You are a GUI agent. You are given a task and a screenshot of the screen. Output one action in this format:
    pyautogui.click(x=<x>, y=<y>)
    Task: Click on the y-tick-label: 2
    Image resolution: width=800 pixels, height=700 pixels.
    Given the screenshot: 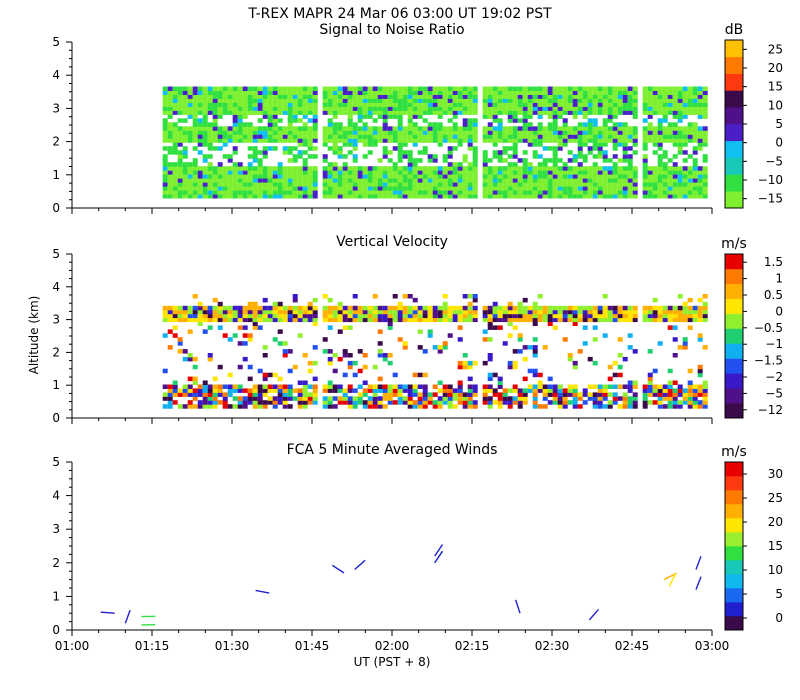 What is the action you would take?
    pyautogui.click(x=56, y=563)
    